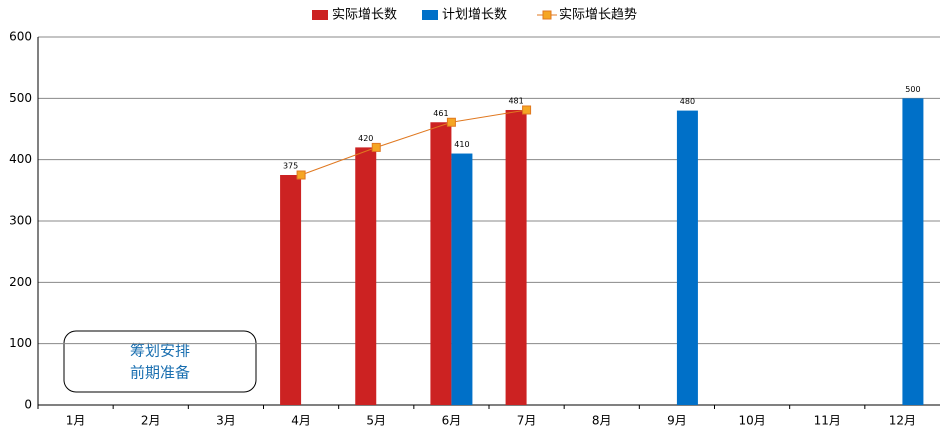 This screenshot has height=441, width=952. What do you see at coordinates (598, 15) in the screenshot?
I see `legend-label: 实际增长趋势` at bounding box center [598, 15].